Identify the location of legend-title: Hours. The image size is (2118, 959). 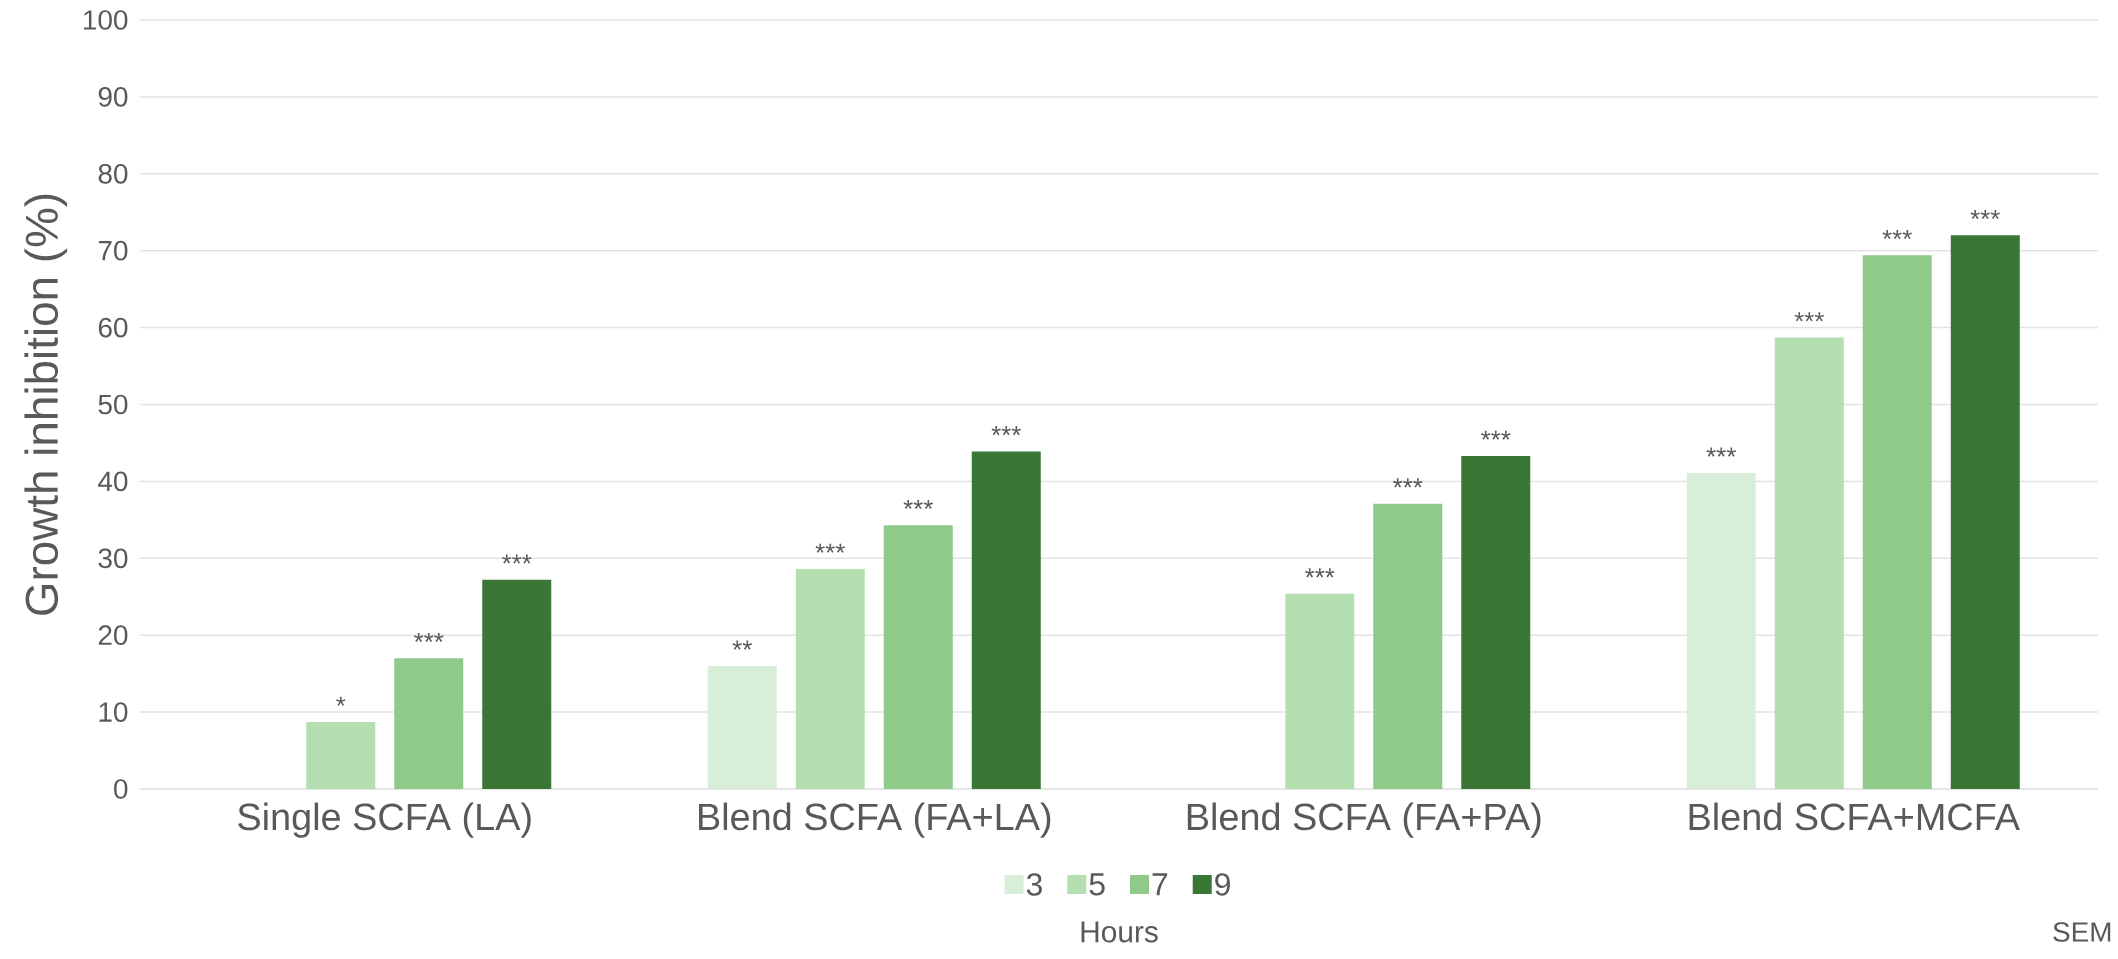
(1119, 932).